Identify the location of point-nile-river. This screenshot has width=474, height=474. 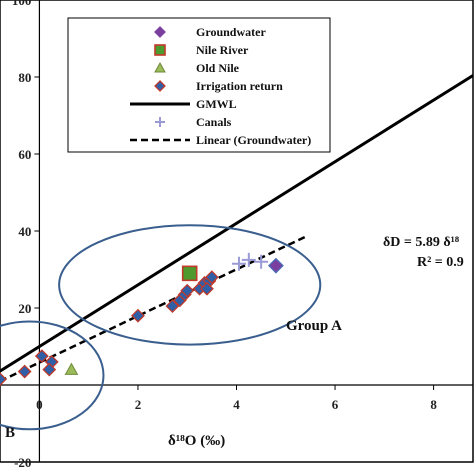
(189, 273).